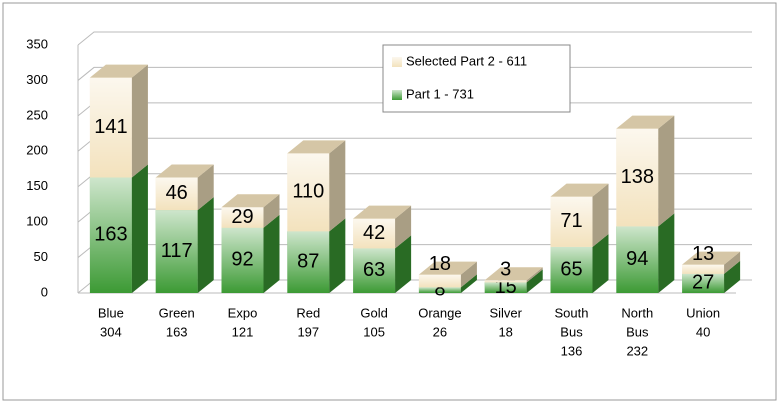 The image size is (781, 404). What do you see at coordinates (572, 350) in the screenshot?
I see `x-tick-label: 136` at bounding box center [572, 350].